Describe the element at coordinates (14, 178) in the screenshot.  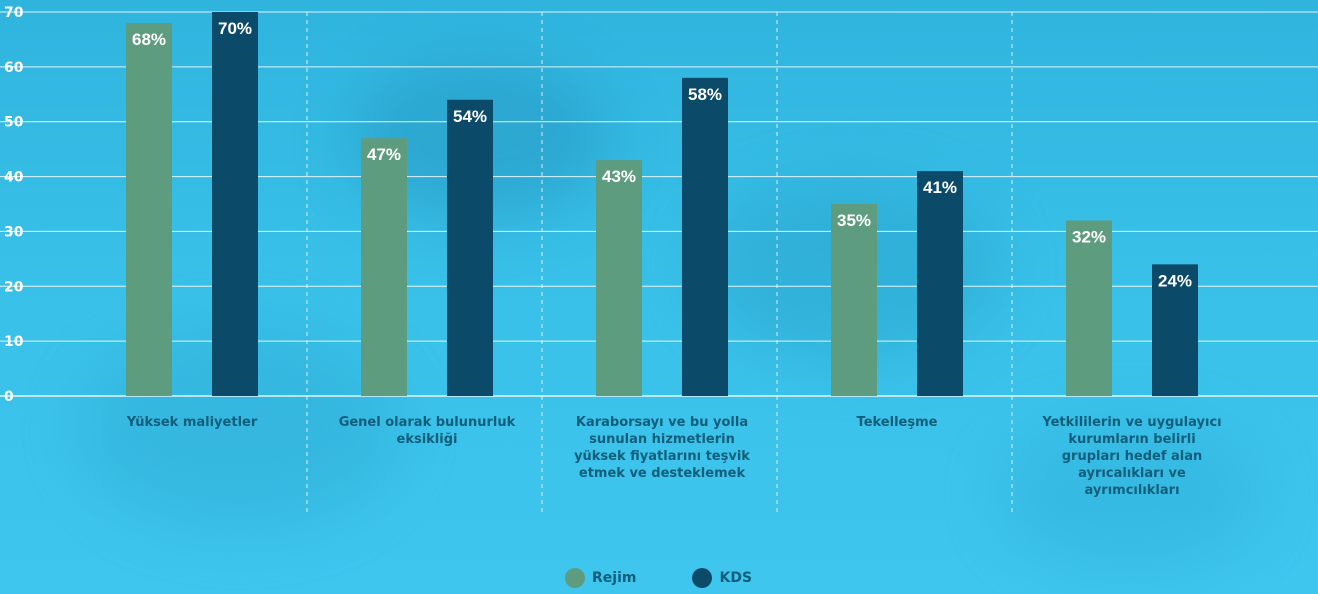
I see `y-tick-label: 40` at that location.